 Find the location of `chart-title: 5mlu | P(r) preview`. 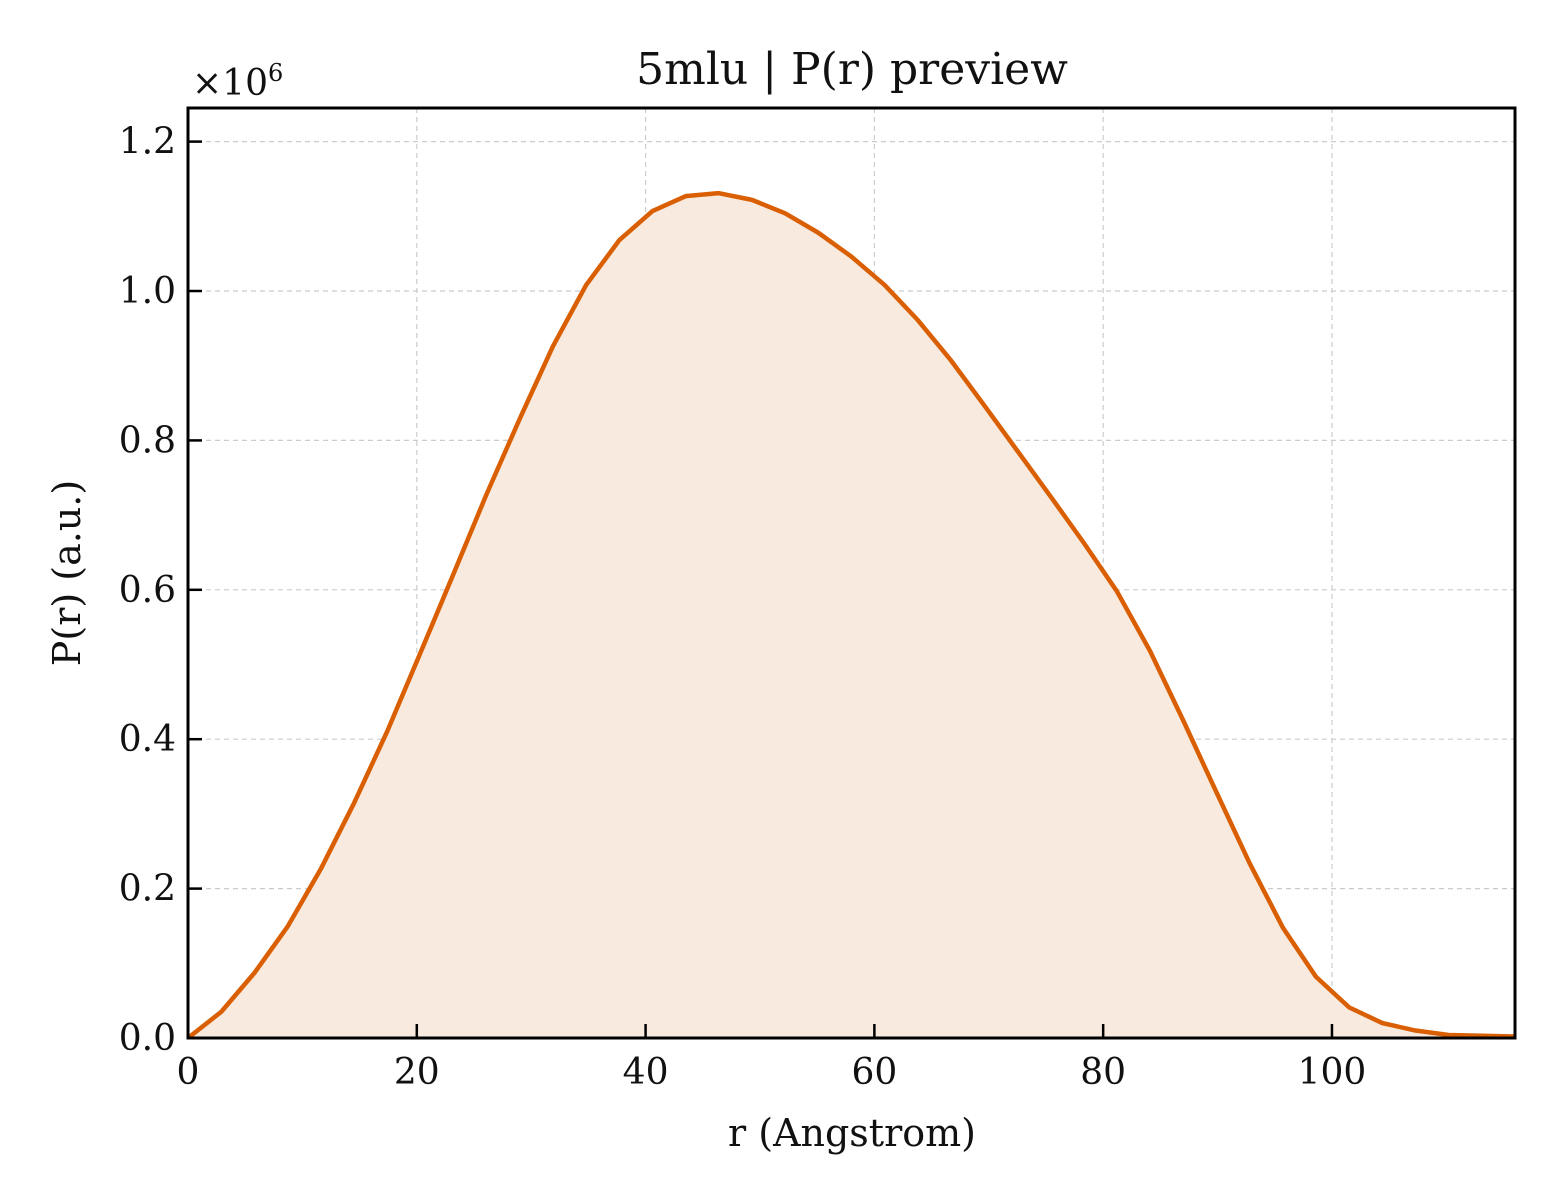

chart-title: 5mlu | P(r) preview is located at coordinates (852, 69).